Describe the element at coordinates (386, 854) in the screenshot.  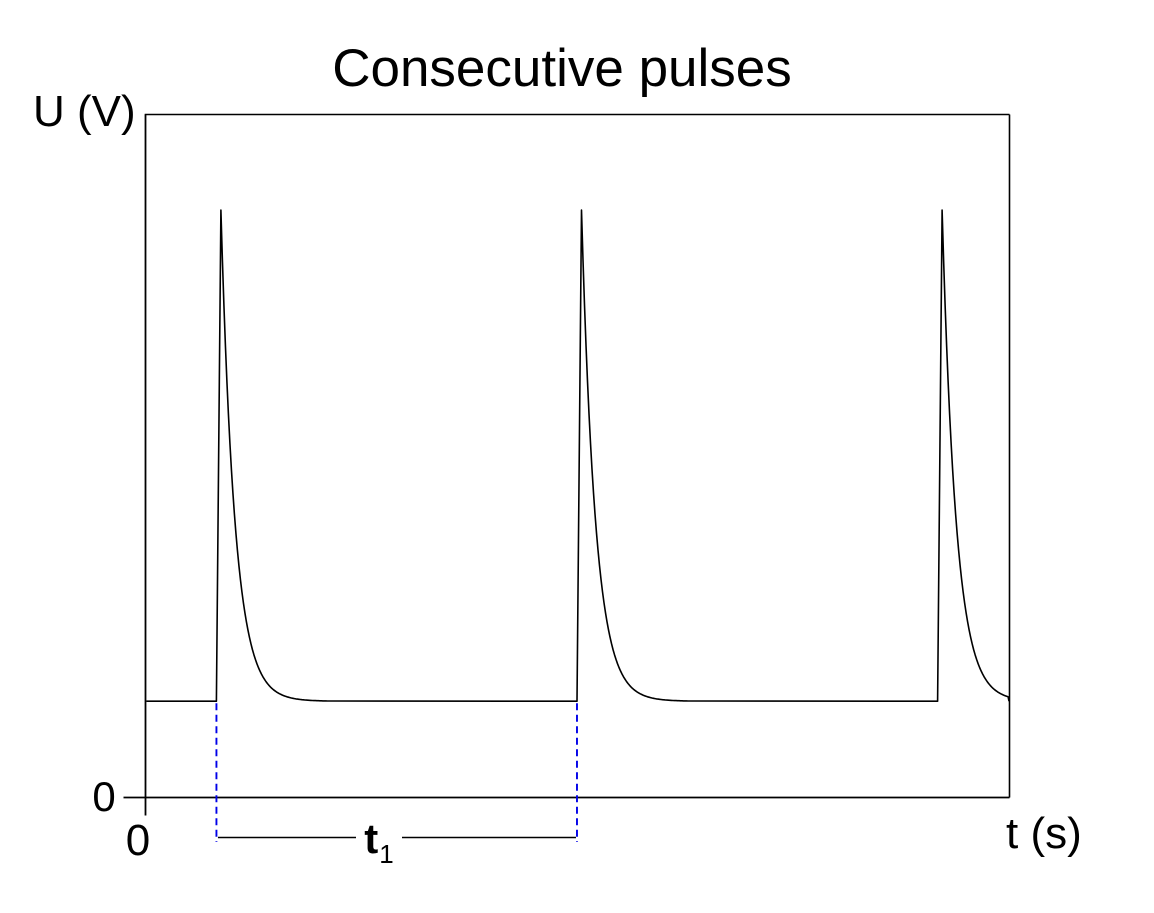
I see `period-annotation-label-sub: 1` at that location.